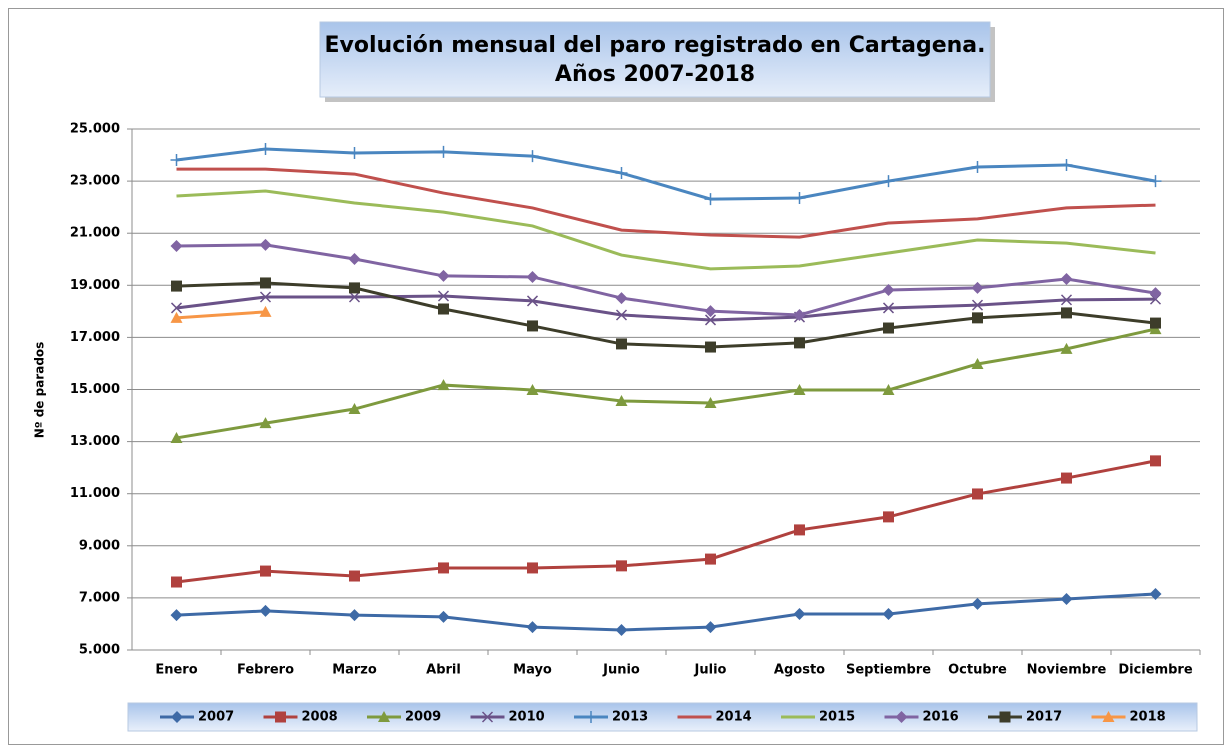 This screenshot has height=755, width=1232. Describe the element at coordinates (1155, 670) in the screenshot. I see `x-tick-label: Diciembre` at that location.